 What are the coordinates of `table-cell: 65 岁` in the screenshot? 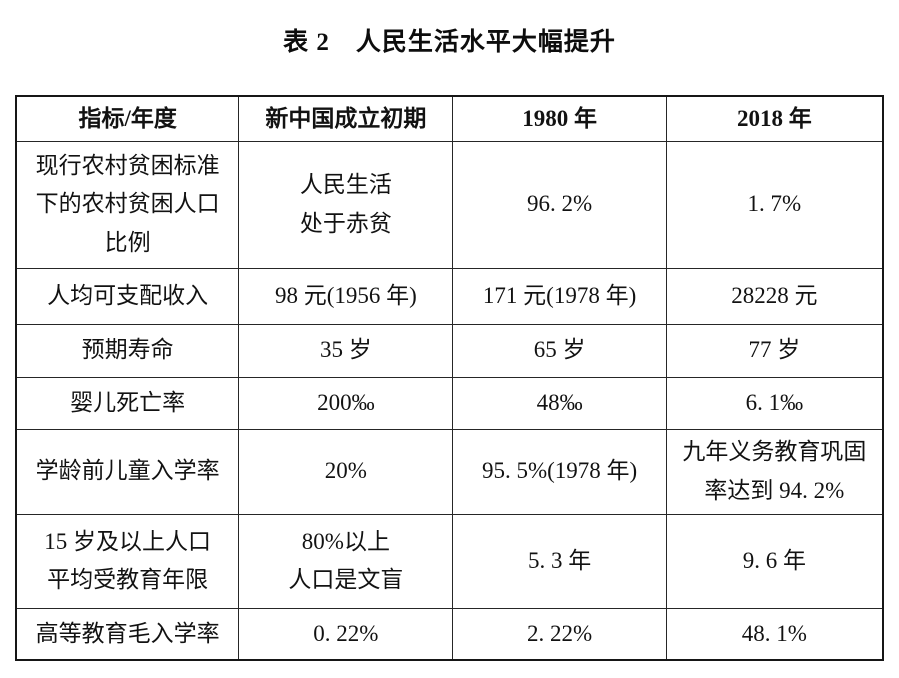 It's located at (559, 350).